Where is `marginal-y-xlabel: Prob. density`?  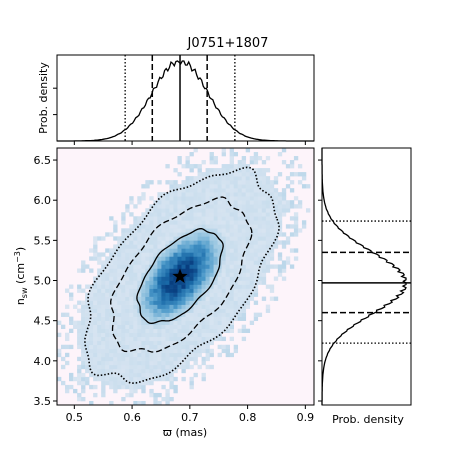
marginal-y-xlabel: Prob. density is located at coordinates (368, 419).